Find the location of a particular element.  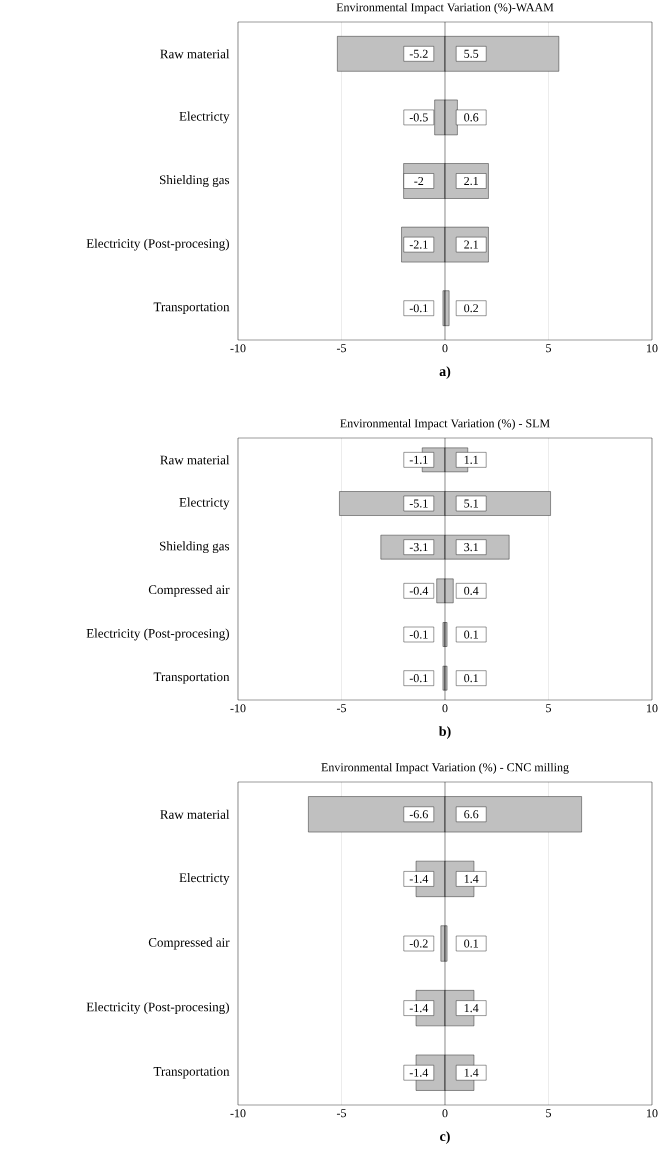

data-label: 6.6 is located at coordinates (471, 814).